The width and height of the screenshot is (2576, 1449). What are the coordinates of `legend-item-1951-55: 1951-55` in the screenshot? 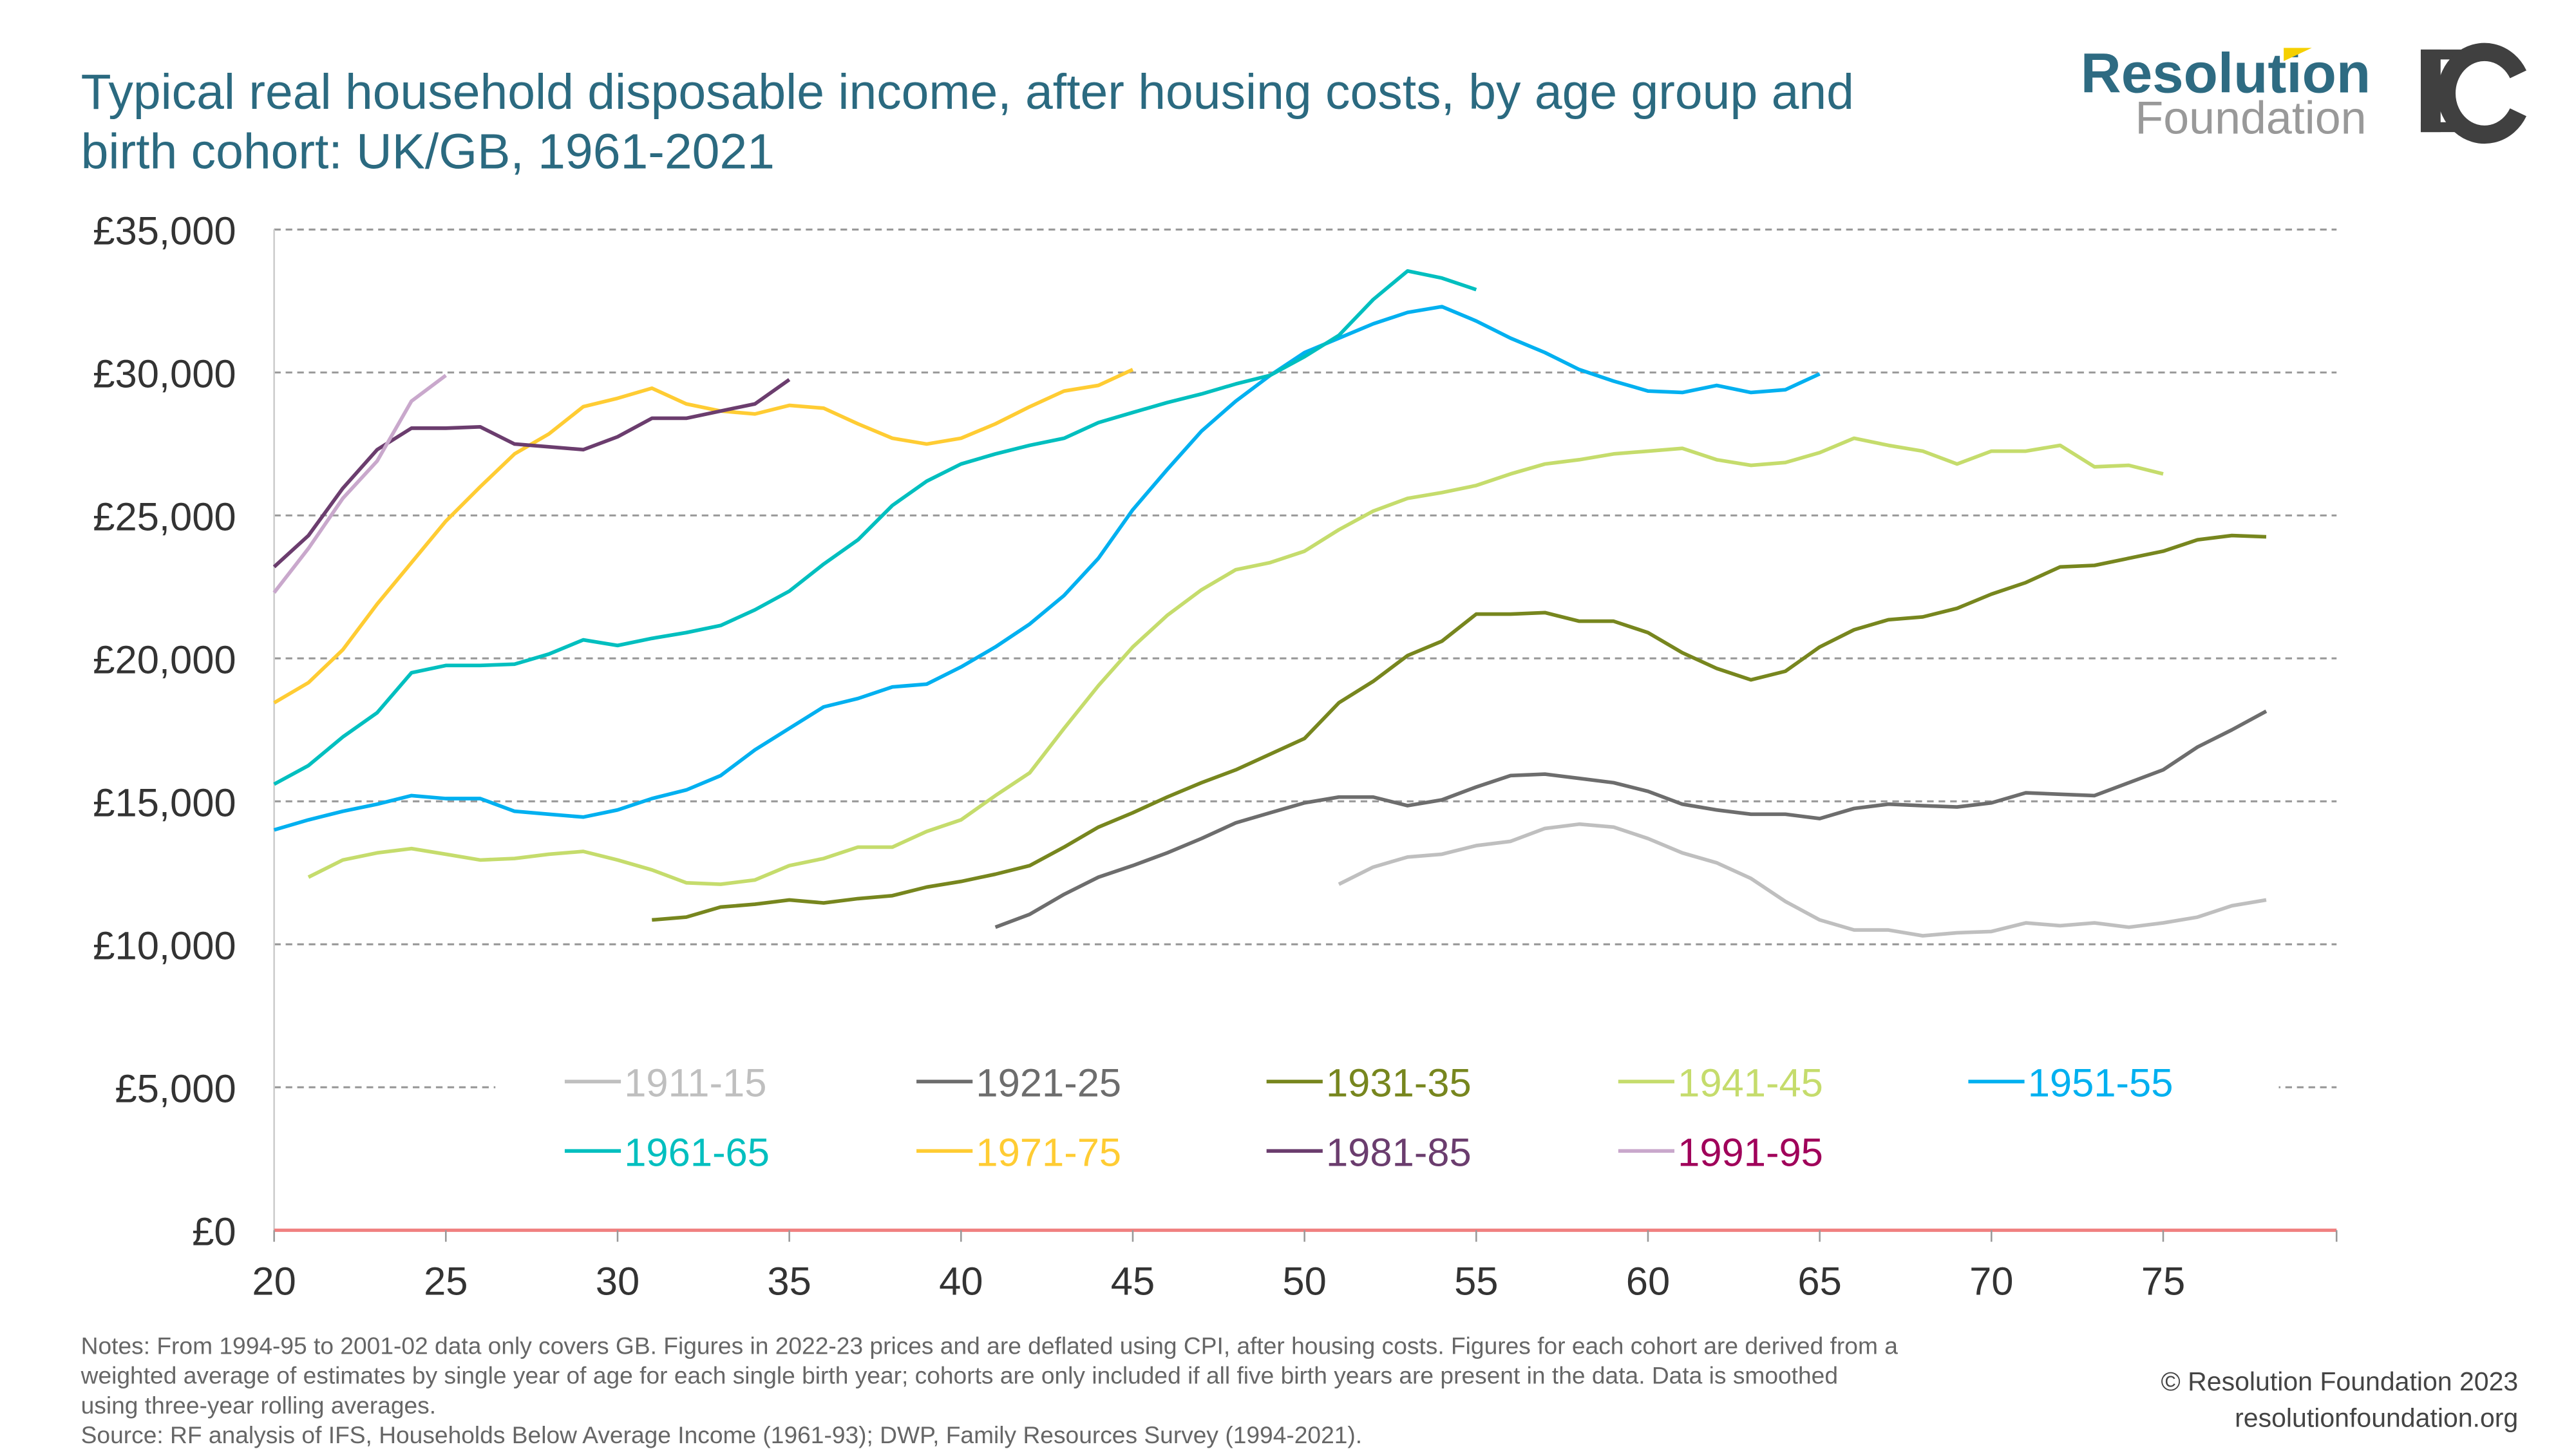 It's located at (2070, 1083).